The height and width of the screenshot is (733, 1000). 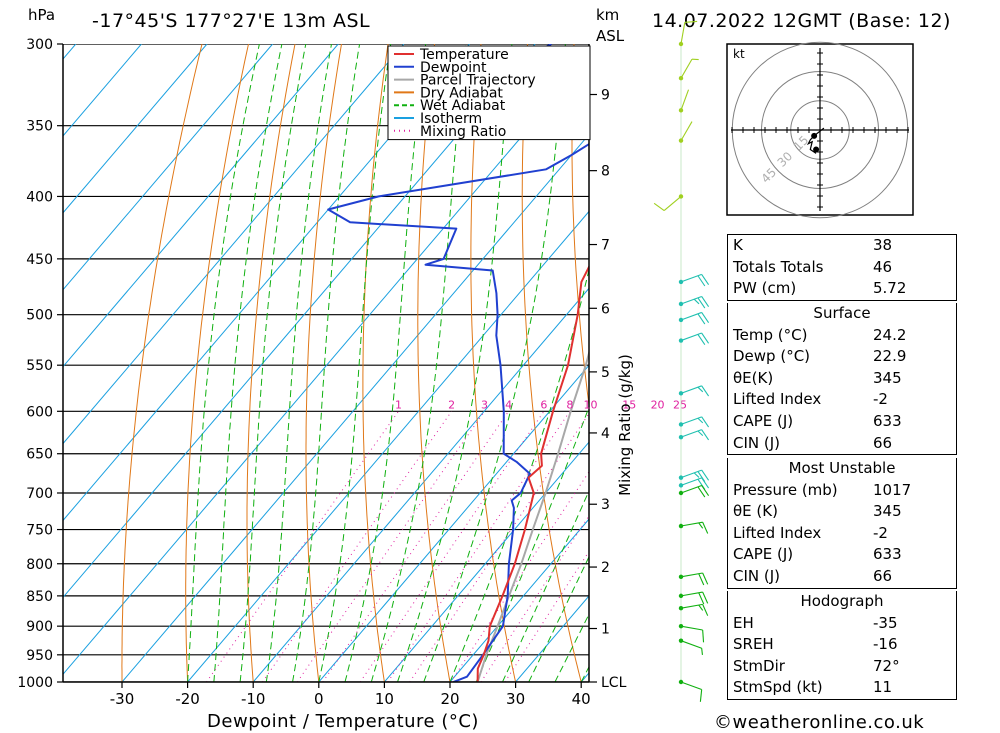 What do you see at coordinates (42, 15) in the screenshot?
I see `pressure-unit-label: hPa` at bounding box center [42, 15].